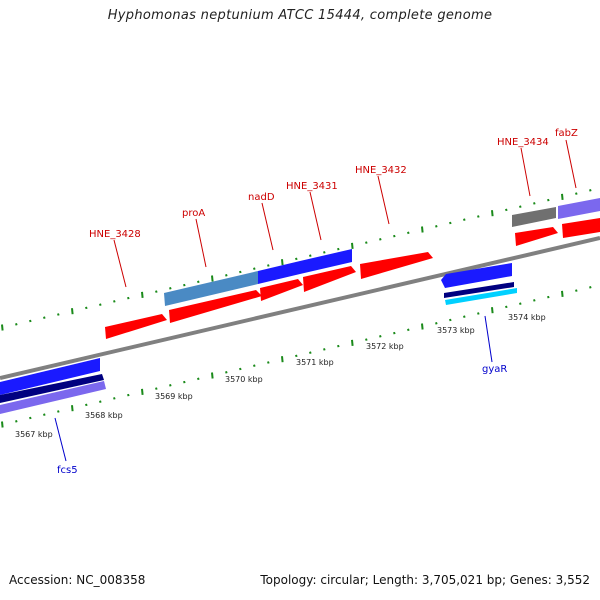 The image size is (600, 600). I want to click on gene-label-fcs5: fcs5, so click(67, 470).